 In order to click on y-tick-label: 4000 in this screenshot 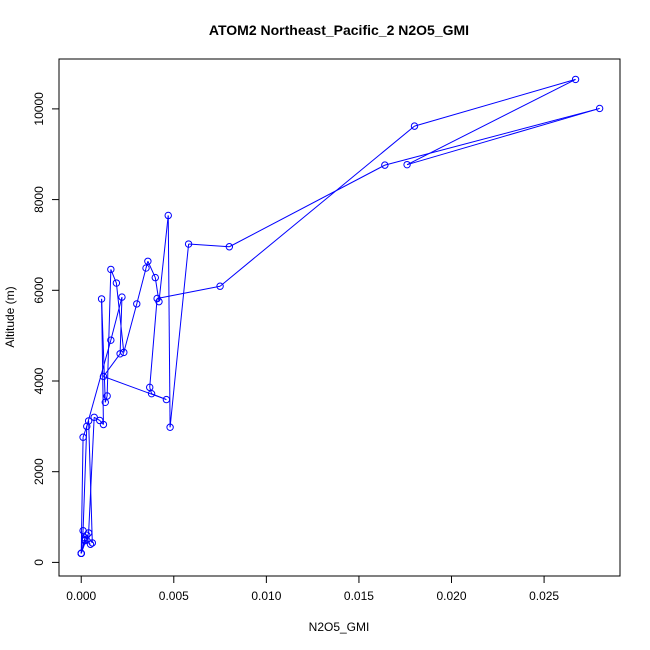, I will do `click(39, 380)`.